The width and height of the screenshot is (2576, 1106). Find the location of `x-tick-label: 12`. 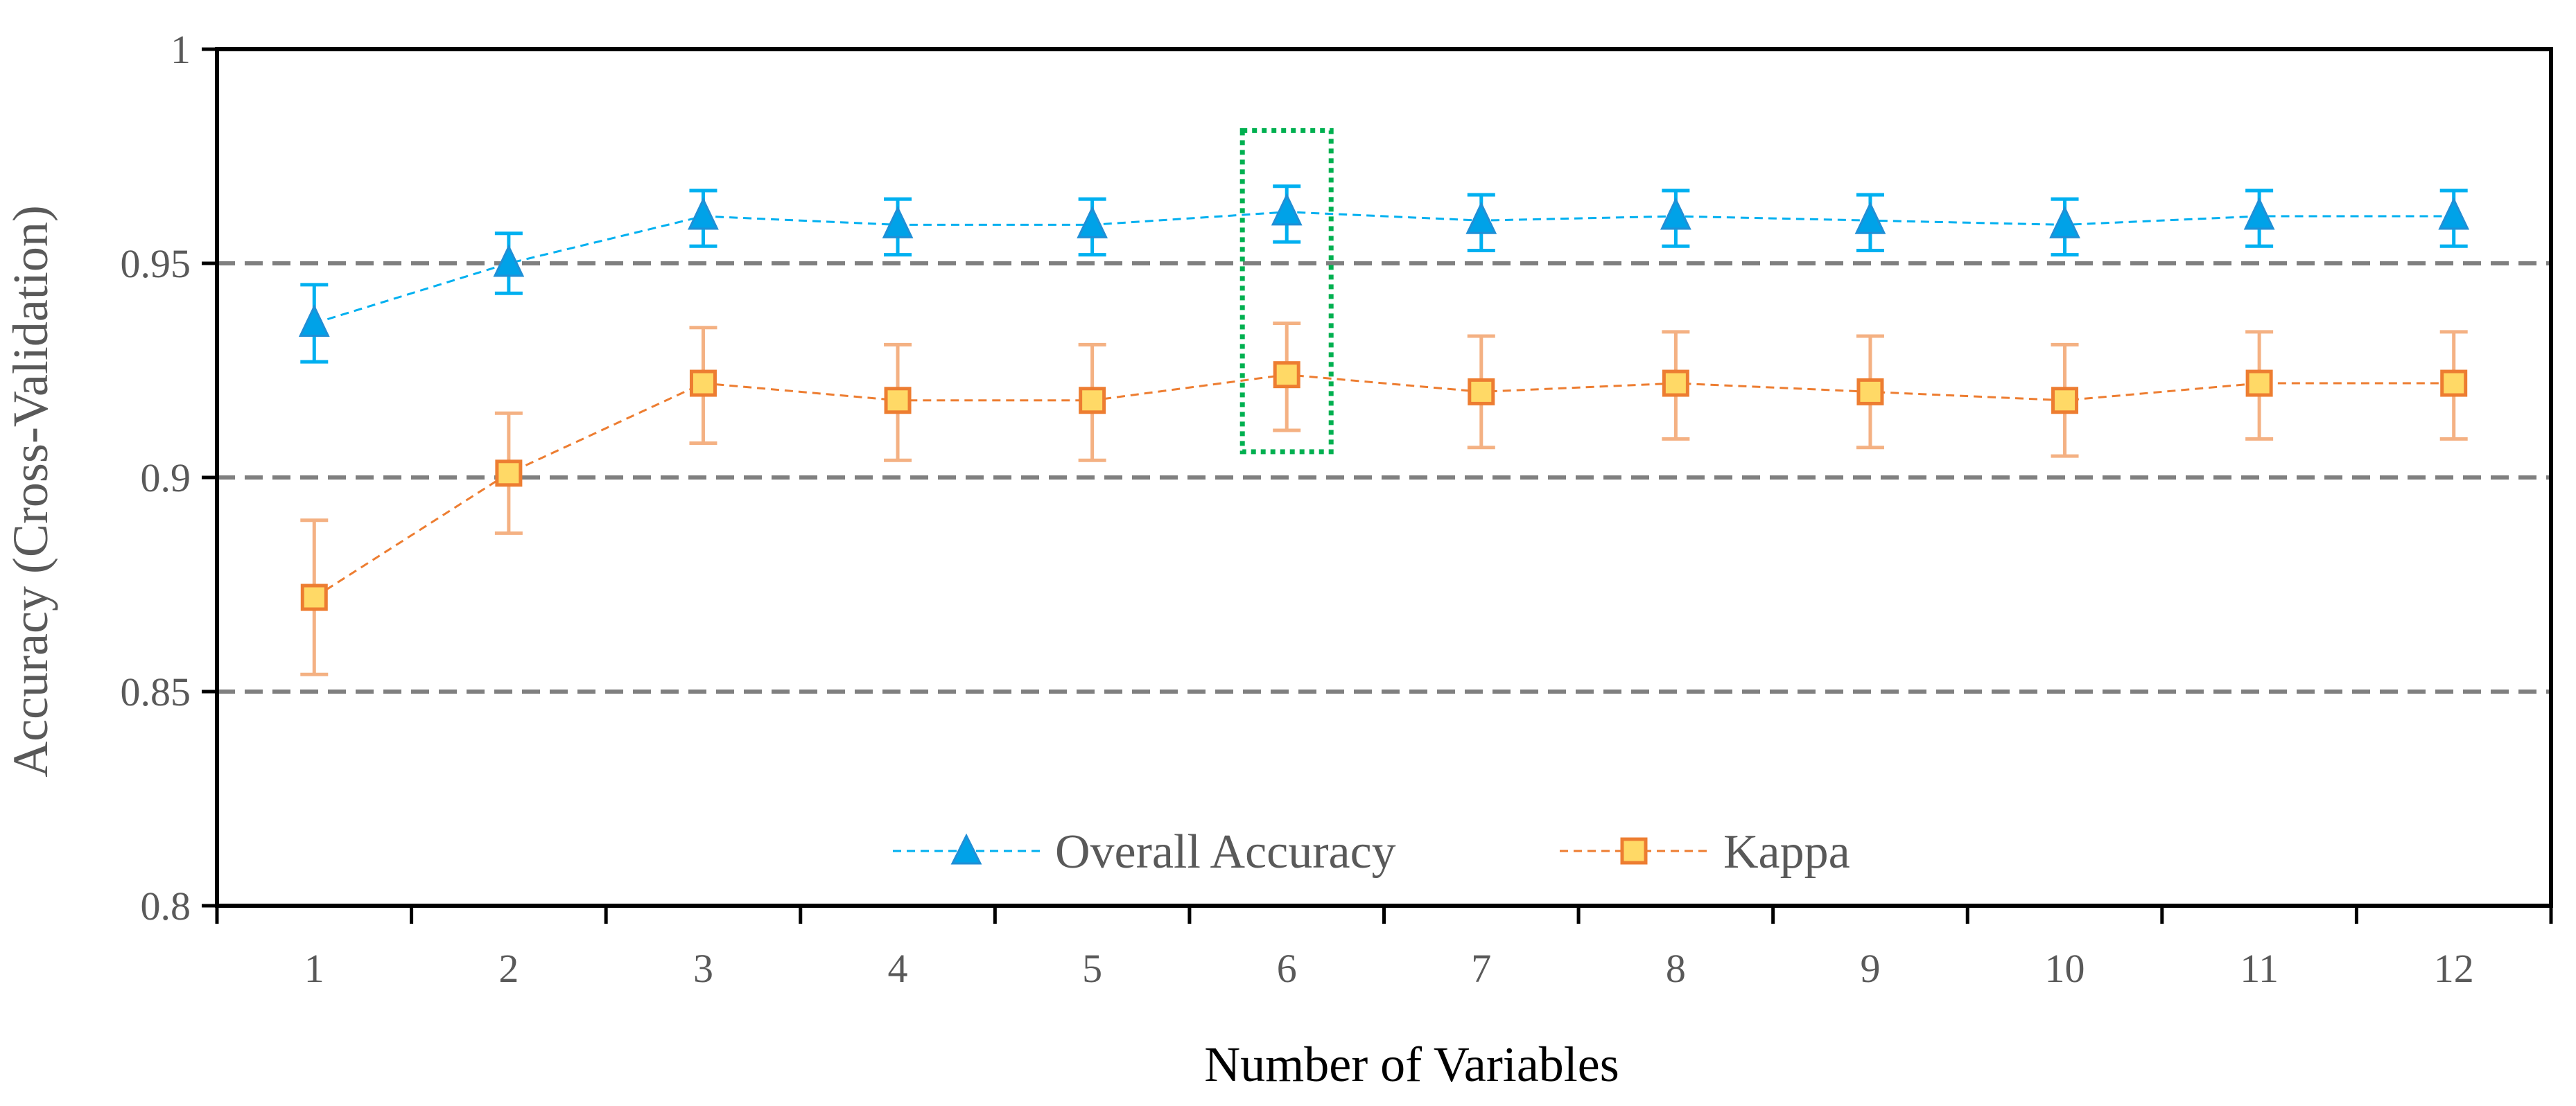

x-tick-label: 12 is located at coordinates (2454, 968).